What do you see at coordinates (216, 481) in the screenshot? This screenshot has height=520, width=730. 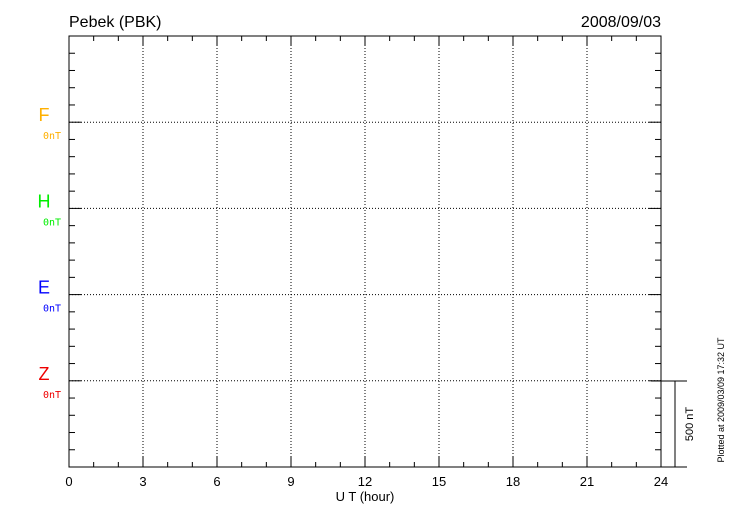 I see `x-tick-label: 6` at bounding box center [216, 481].